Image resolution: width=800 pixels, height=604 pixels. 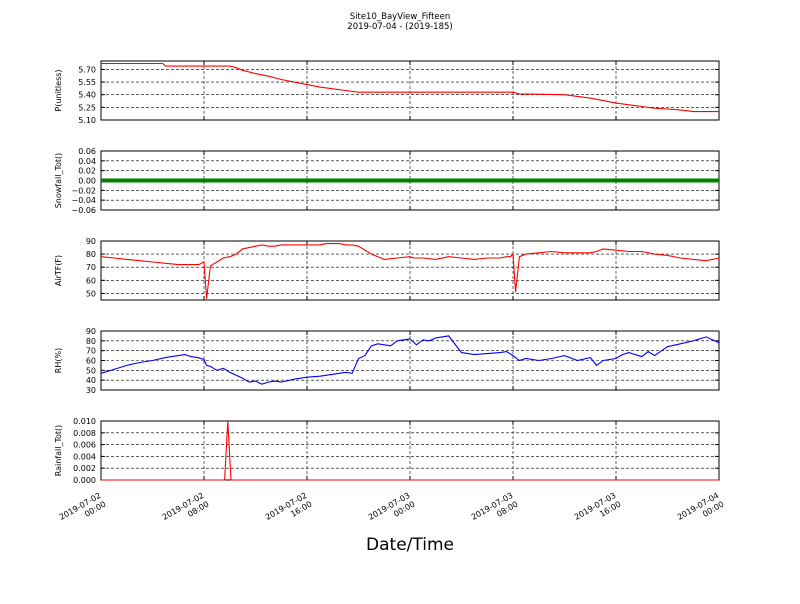 I want to click on y-tick-label: 0.004, so click(x=84, y=456).